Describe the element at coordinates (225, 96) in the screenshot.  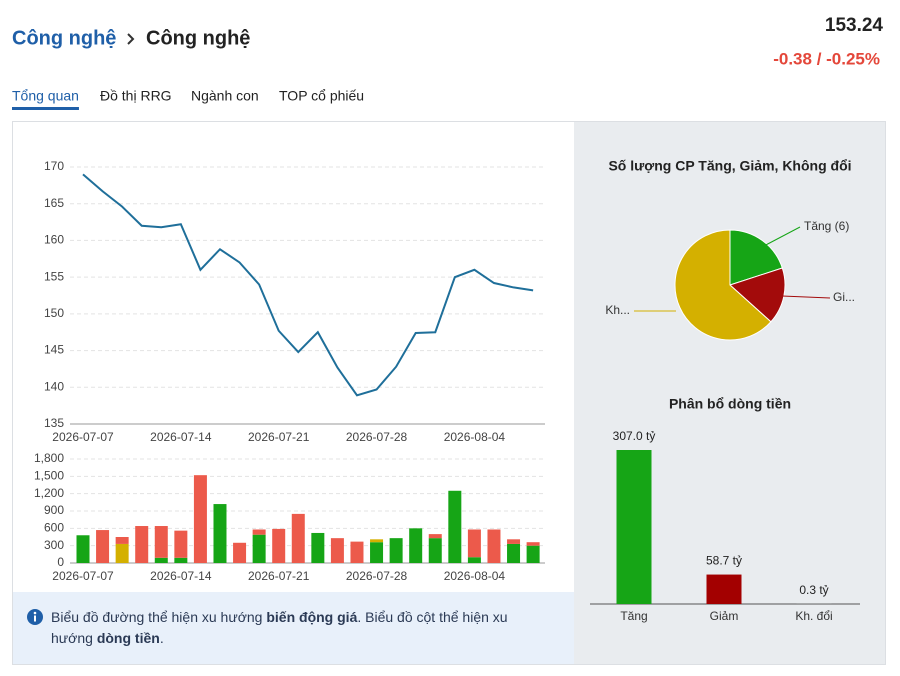
I see `tab: Ngành con` at that location.